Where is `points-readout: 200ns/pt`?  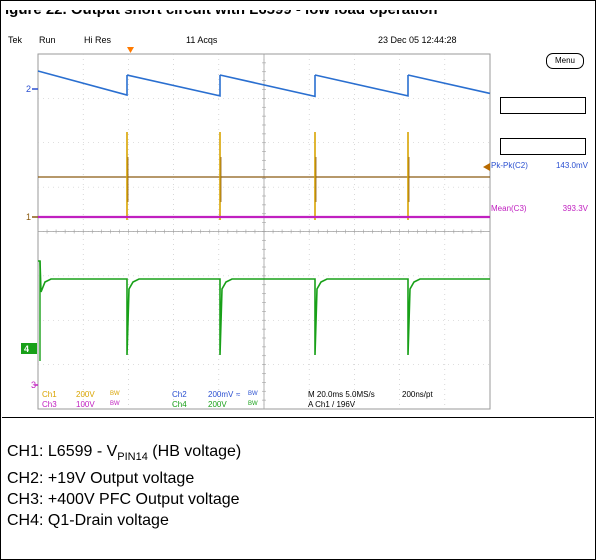
points-readout: 200ns/pt is located at coordinates (417, 394).